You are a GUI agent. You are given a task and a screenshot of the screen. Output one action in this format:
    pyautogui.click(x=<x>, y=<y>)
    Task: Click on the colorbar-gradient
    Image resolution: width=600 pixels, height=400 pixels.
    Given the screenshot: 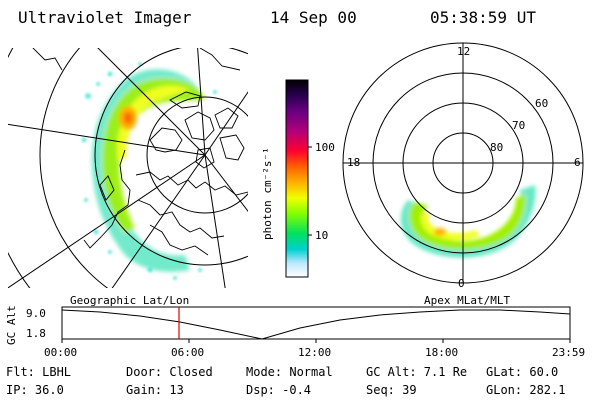 What is the action you would take?
    pyautogui.click(x=297, y=178)
    